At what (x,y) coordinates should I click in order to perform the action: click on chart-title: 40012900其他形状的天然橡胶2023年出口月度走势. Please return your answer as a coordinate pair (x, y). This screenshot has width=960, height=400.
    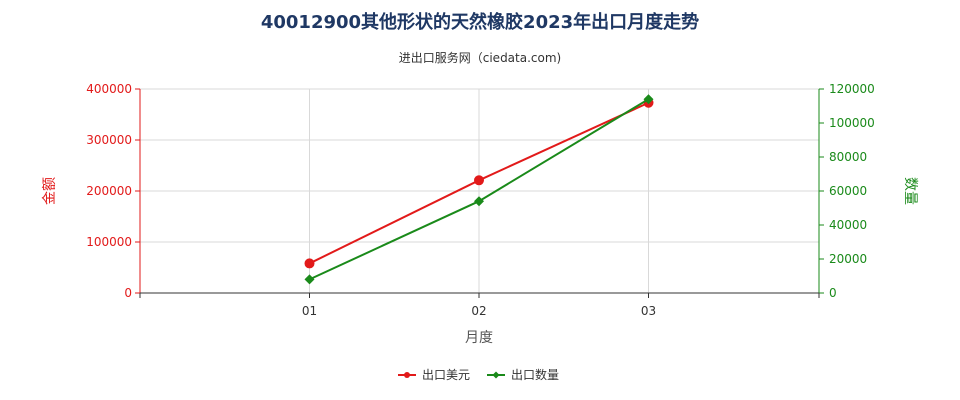
    Looking at the image, I should click on (480, 22).